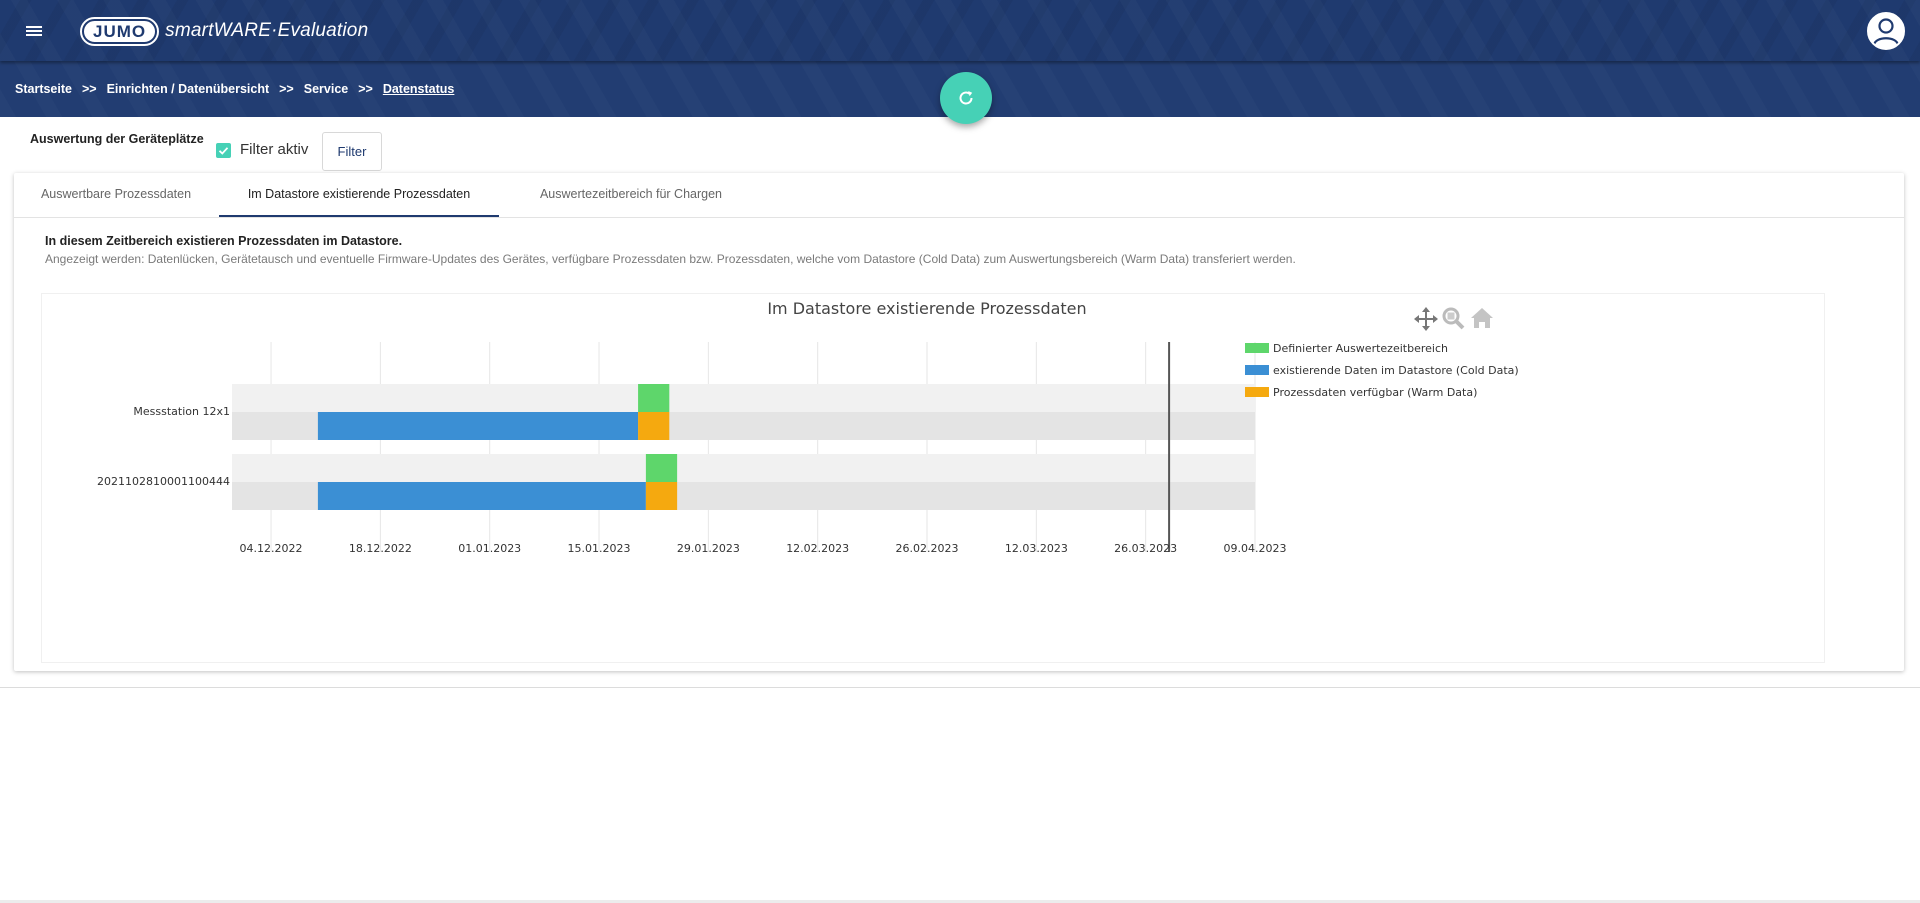 This screenshot has height=903, width=1920. I want to click on move-icon, so click(1426, 319).